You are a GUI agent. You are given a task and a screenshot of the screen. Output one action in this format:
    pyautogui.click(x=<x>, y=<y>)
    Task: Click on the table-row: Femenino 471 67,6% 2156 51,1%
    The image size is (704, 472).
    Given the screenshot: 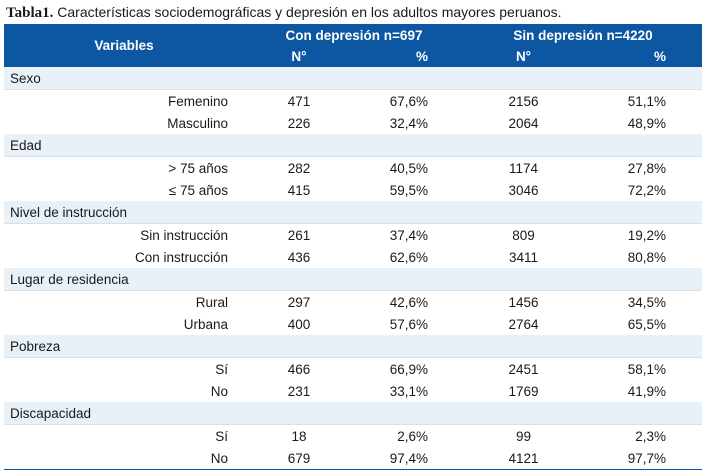 What is the action you would take?
    pyautogui.click(x=353, y=101)
    